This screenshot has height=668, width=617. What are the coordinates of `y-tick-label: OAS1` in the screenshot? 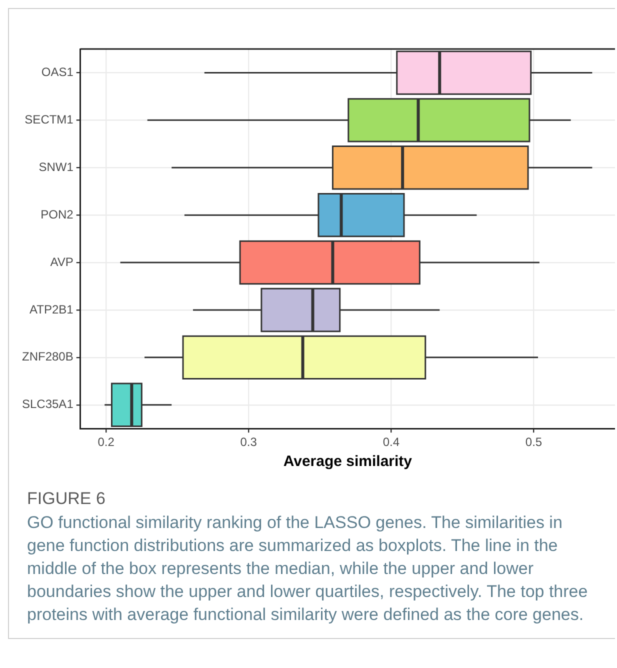 It's located at (57, 72).